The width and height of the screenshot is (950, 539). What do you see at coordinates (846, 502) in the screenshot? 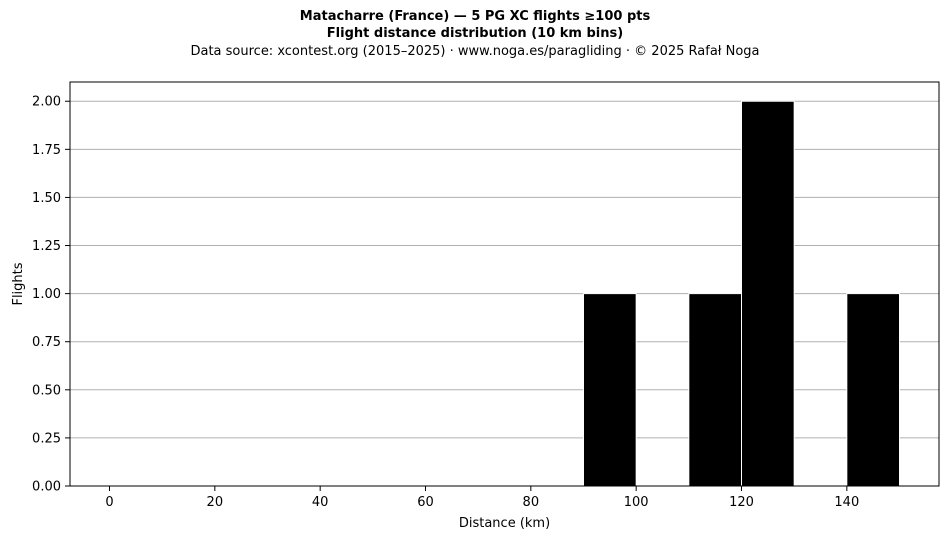
I see `x-tick-label: 140` at bounding box center [846, 502].